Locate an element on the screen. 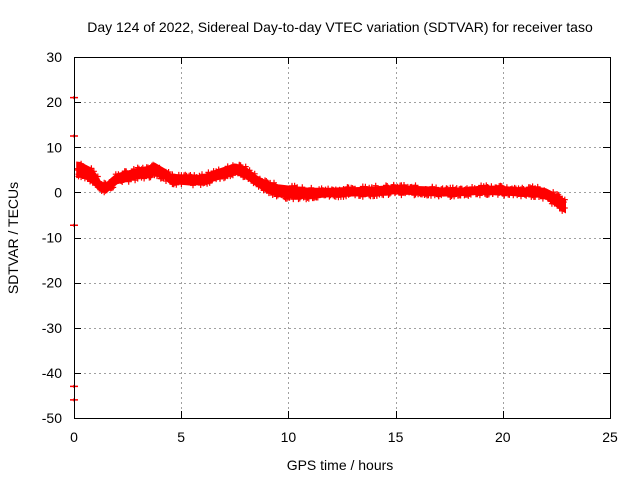  x-tick-label: 15 is located at coordinates (396, 437).